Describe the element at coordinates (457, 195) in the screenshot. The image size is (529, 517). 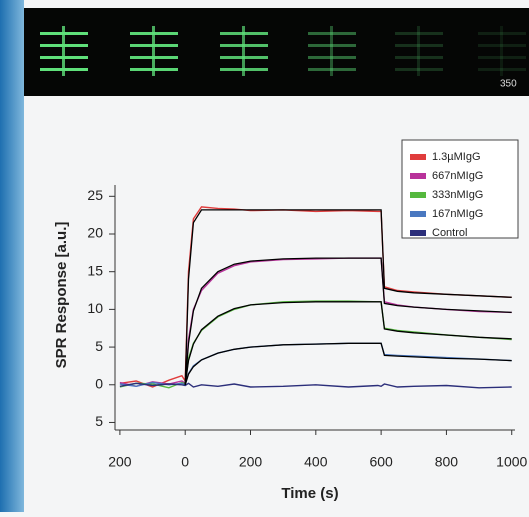
I see `legend-label: 333nMIgG` at that location.